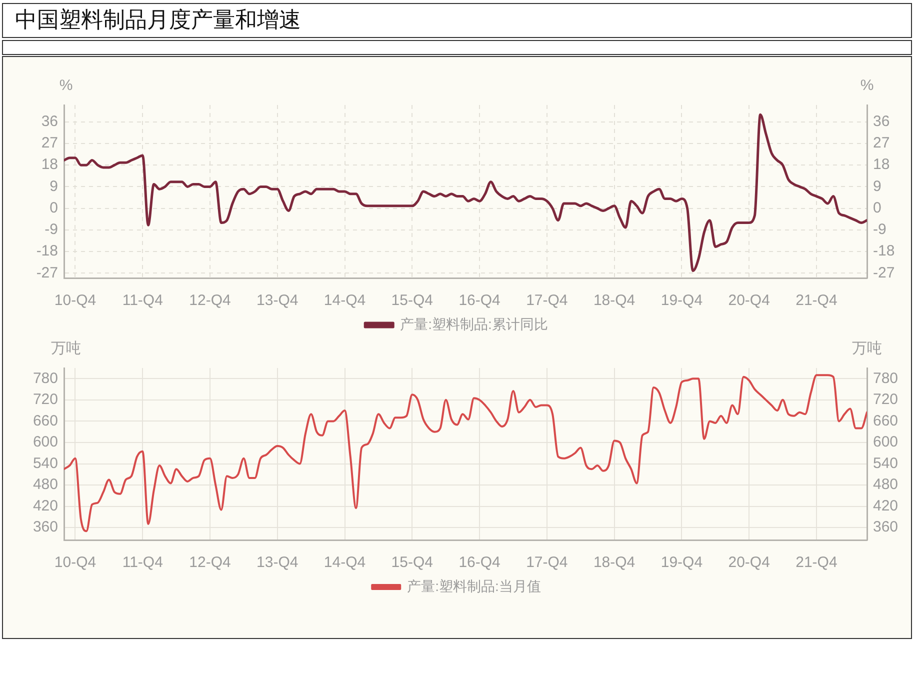  What do you see at coordinates (474, 324) in the screenshot?
I see `legend-label: 产量:塑料制品:累计同比` at bounding box center [474, 324].